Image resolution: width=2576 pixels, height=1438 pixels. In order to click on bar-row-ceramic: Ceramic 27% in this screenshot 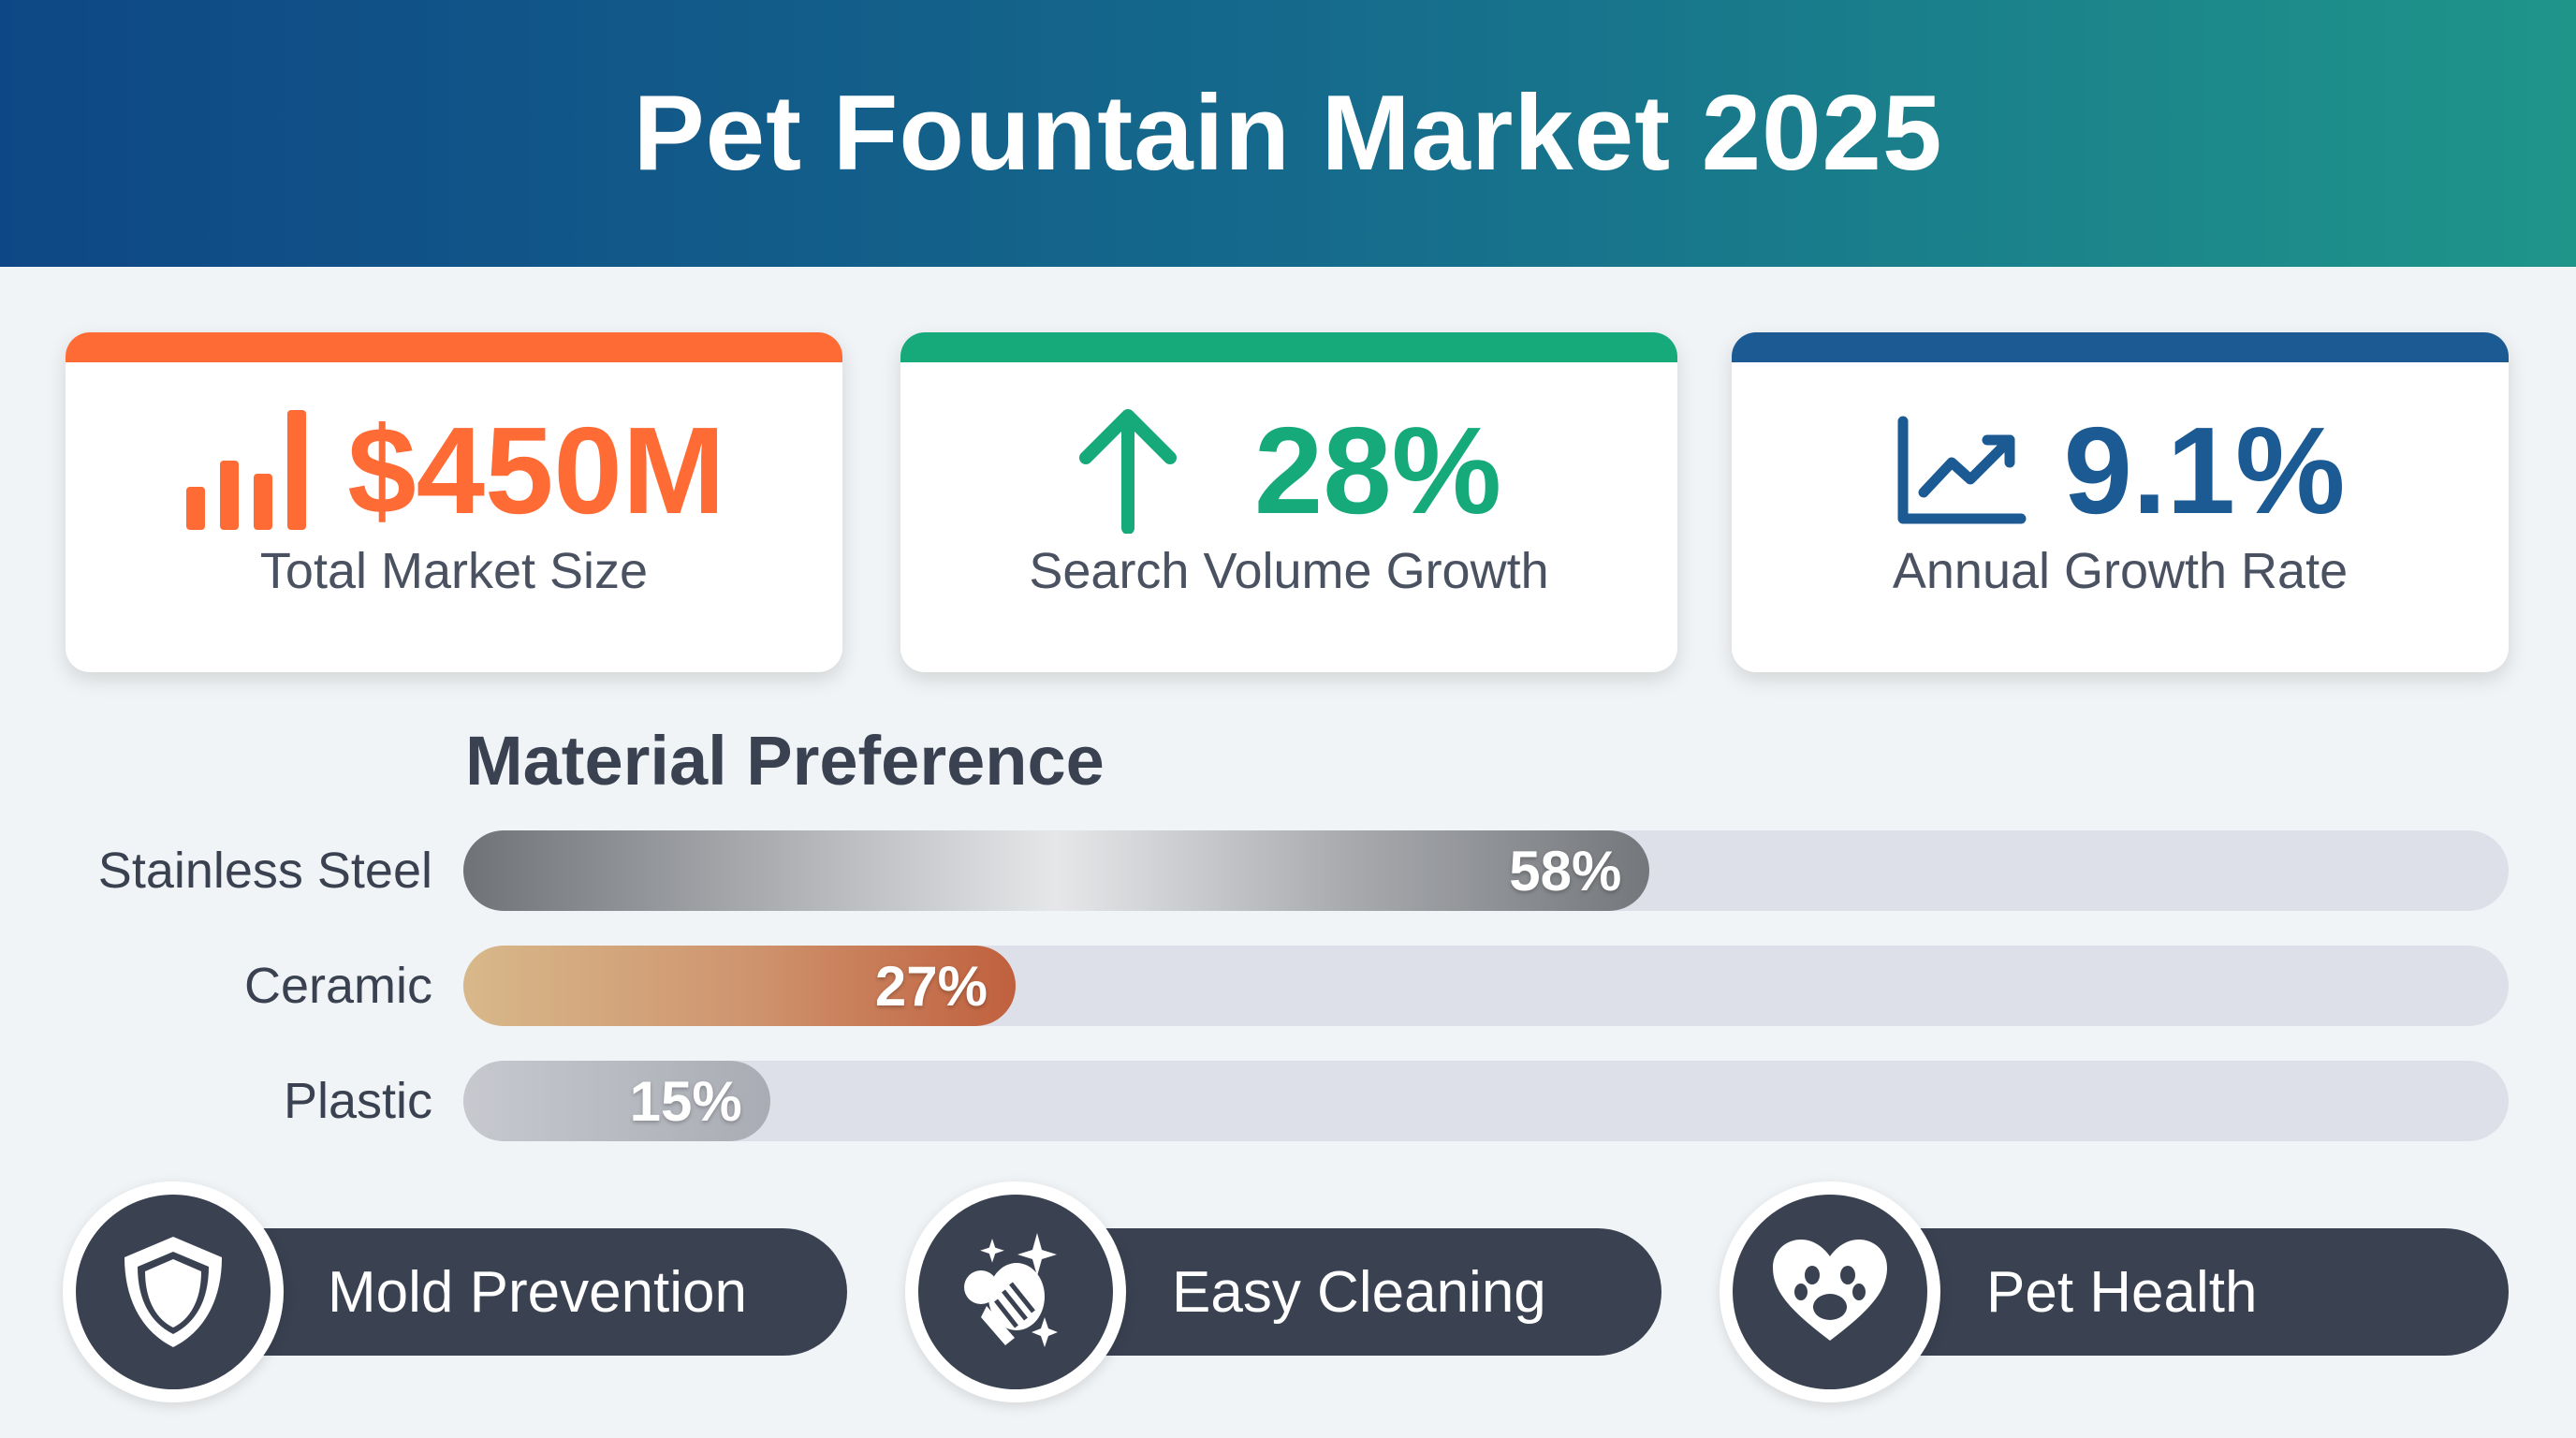, I will do `click(1288, 986)`.